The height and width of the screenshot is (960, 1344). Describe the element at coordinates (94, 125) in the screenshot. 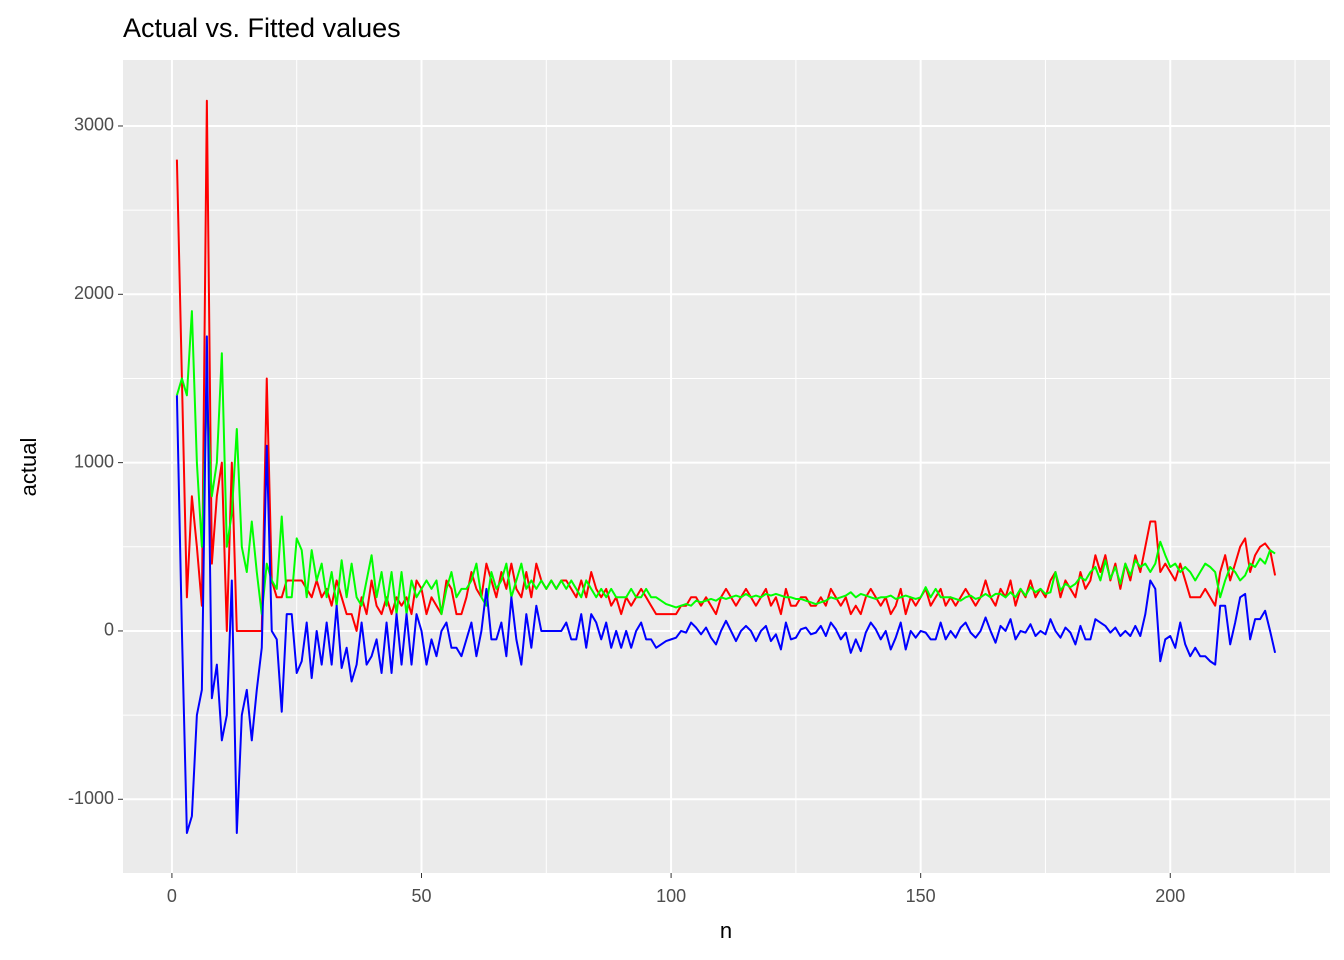

I see `y-tick-label: 3000` at that location.